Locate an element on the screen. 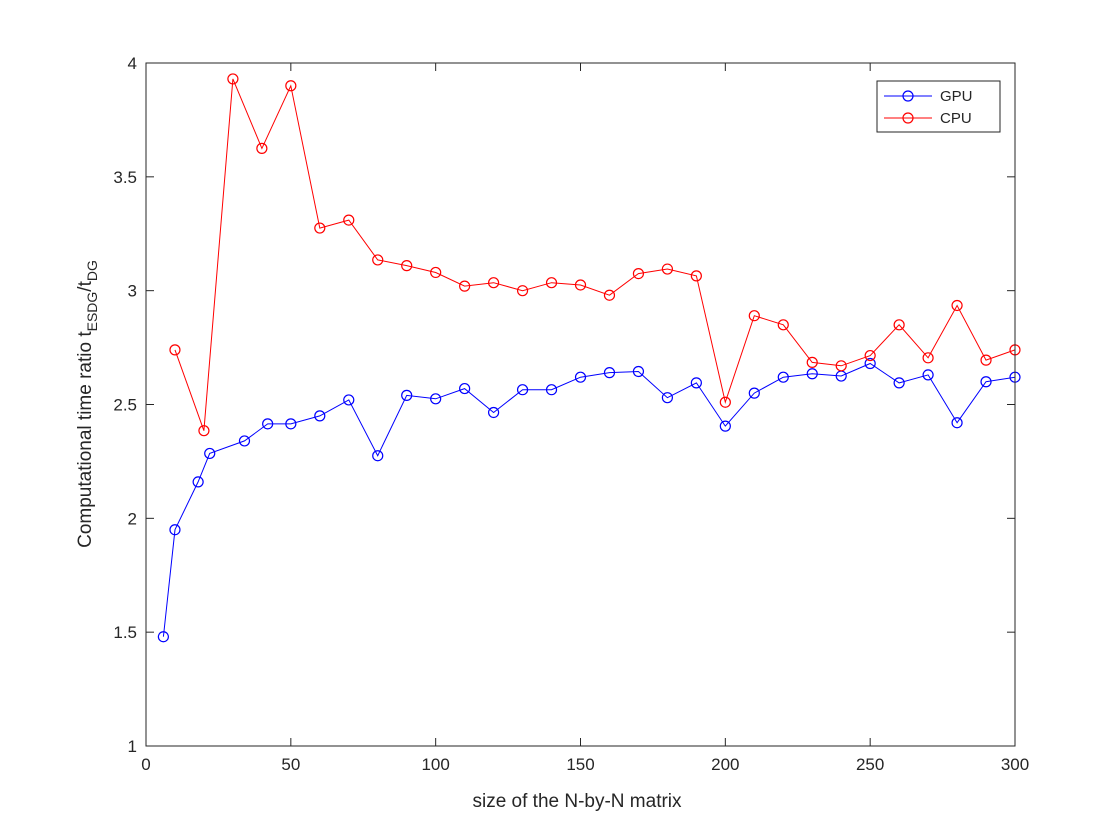 This screenshot has width=1120, height=840. x-tick-label: 50 is located at coordinates (290, 764).